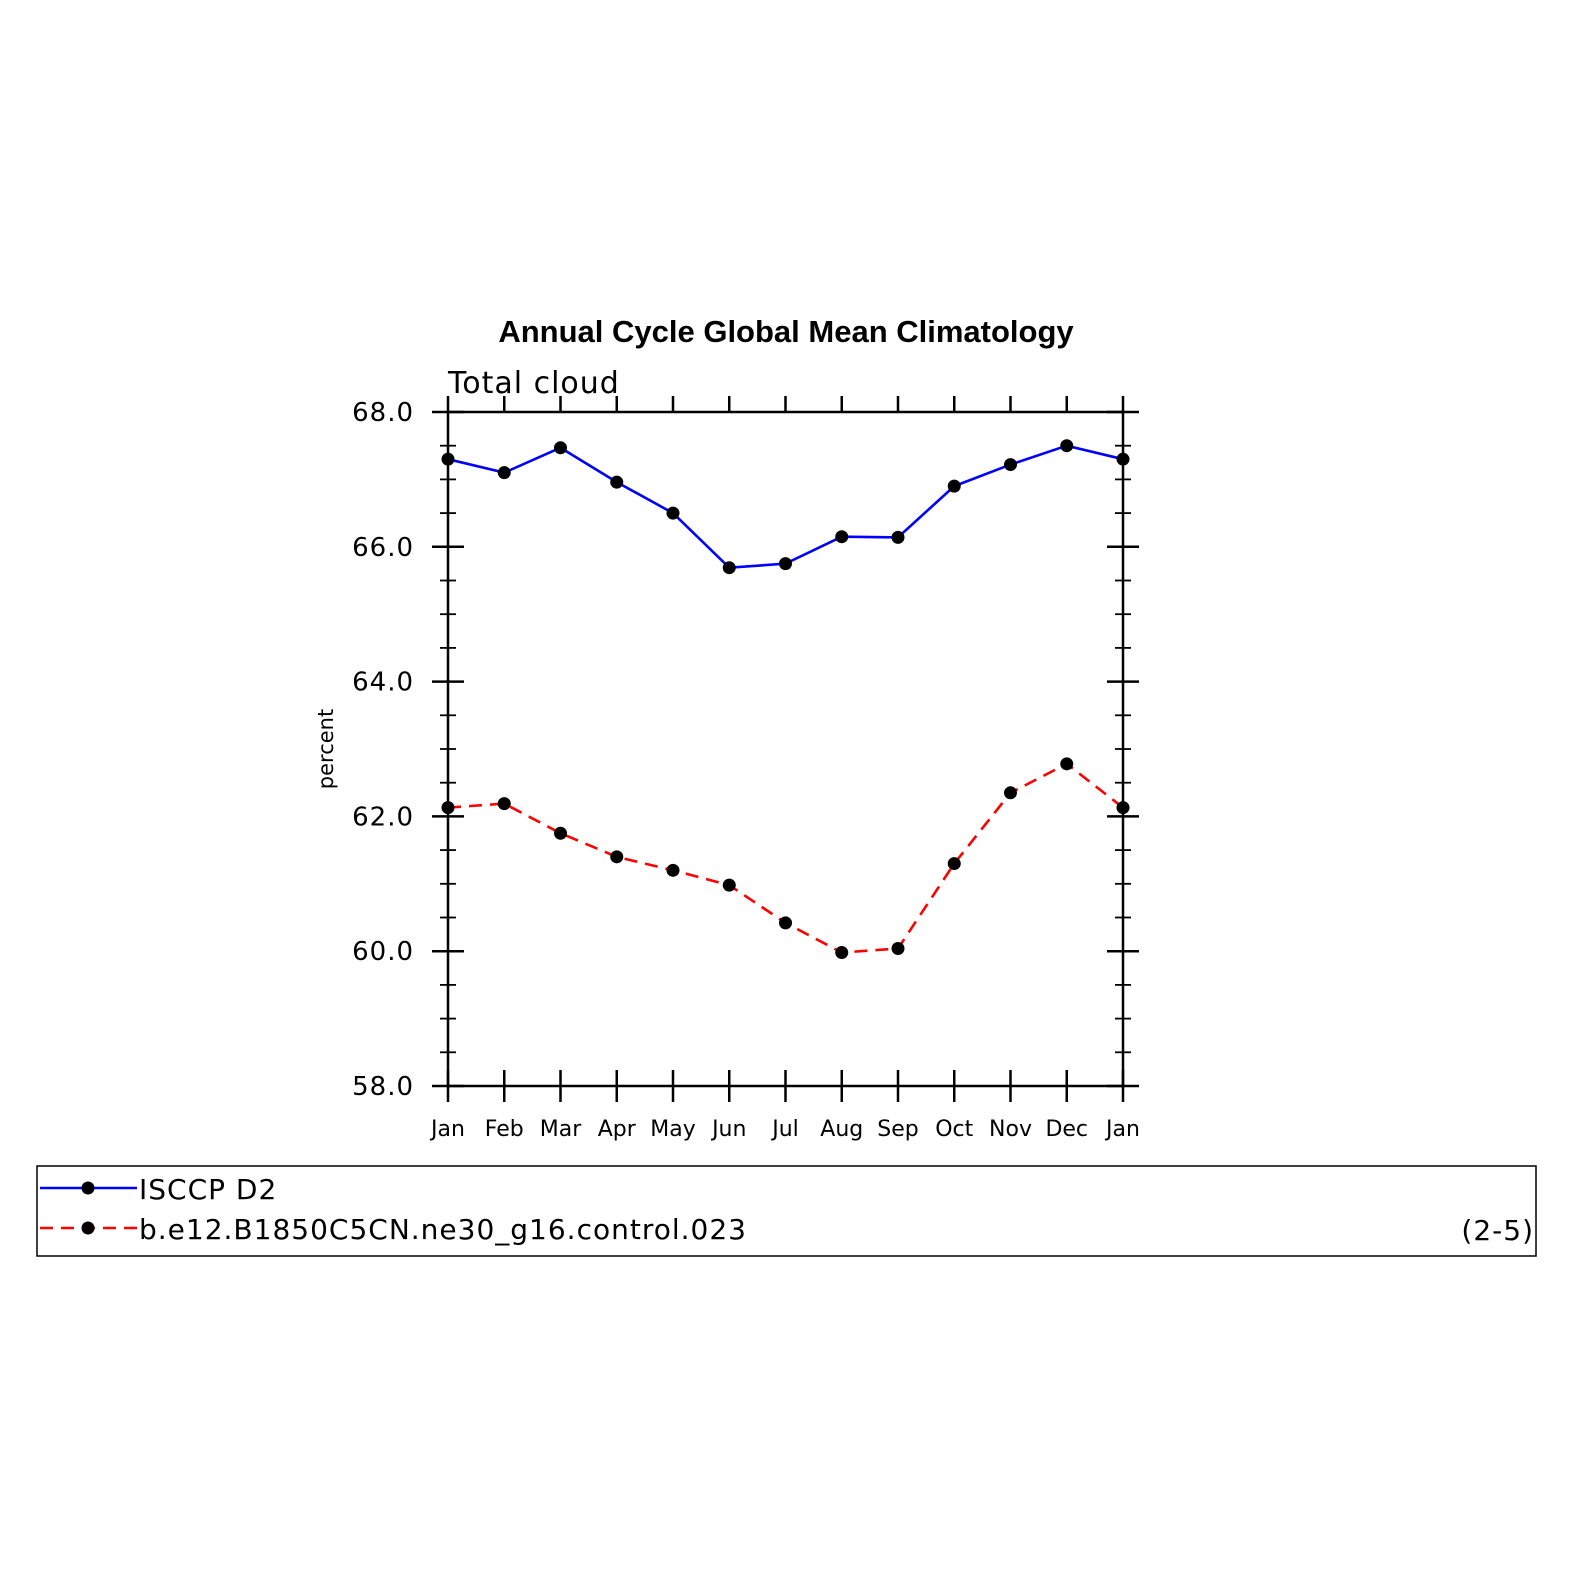  What do you see at coordinates (504, 1129) in the screenshot?
I see `x-tick-label: Feb` at bounding box center [504, 1129].